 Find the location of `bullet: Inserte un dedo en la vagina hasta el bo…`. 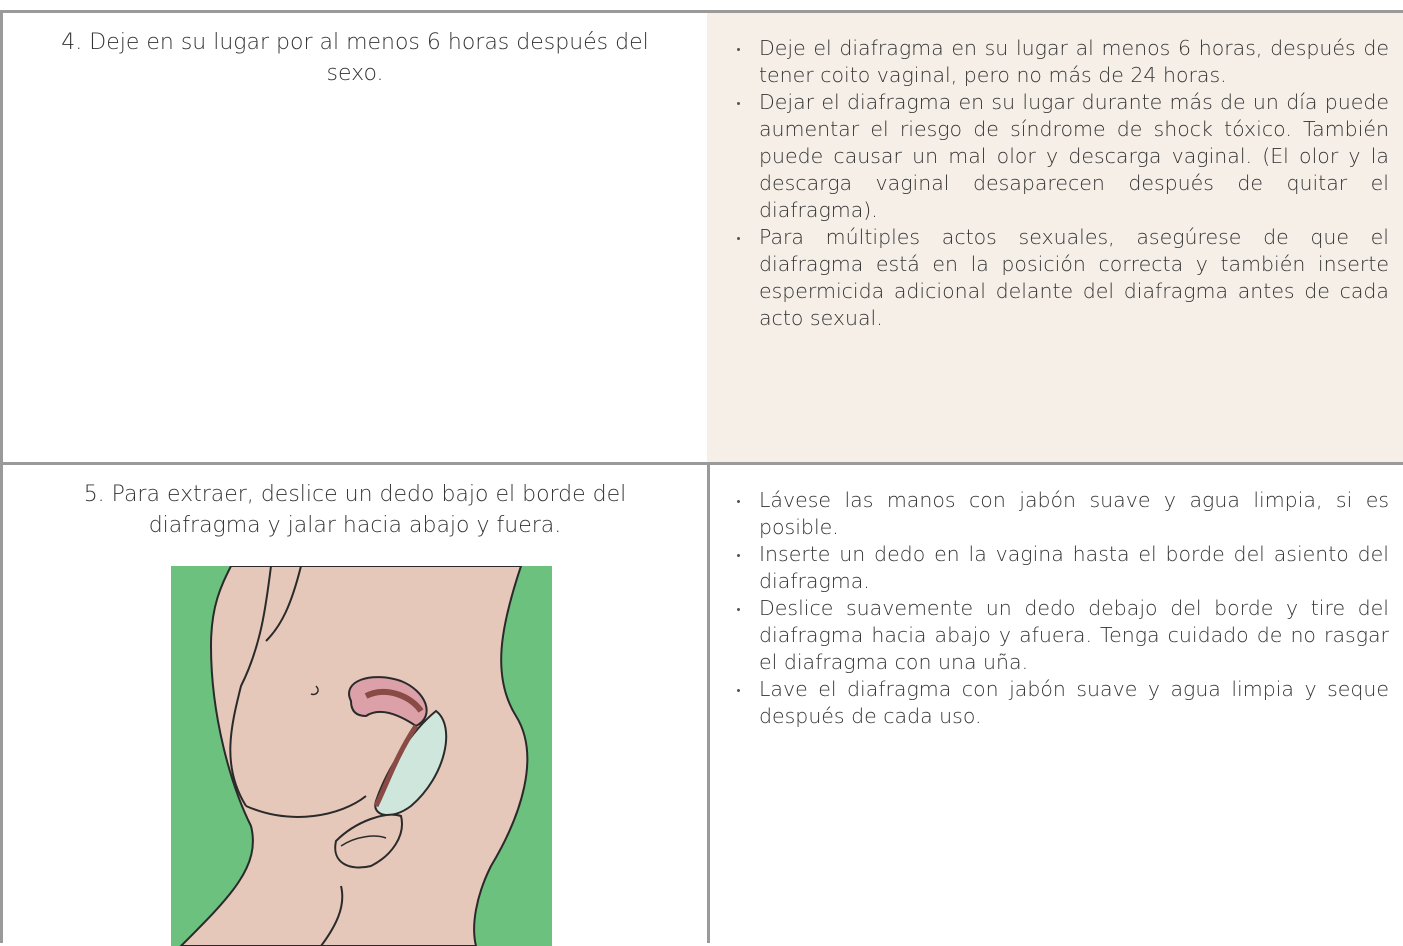

bullet: Inserte un dedo en la vagina hasta el bo… is located at coordinates (1063, 567).